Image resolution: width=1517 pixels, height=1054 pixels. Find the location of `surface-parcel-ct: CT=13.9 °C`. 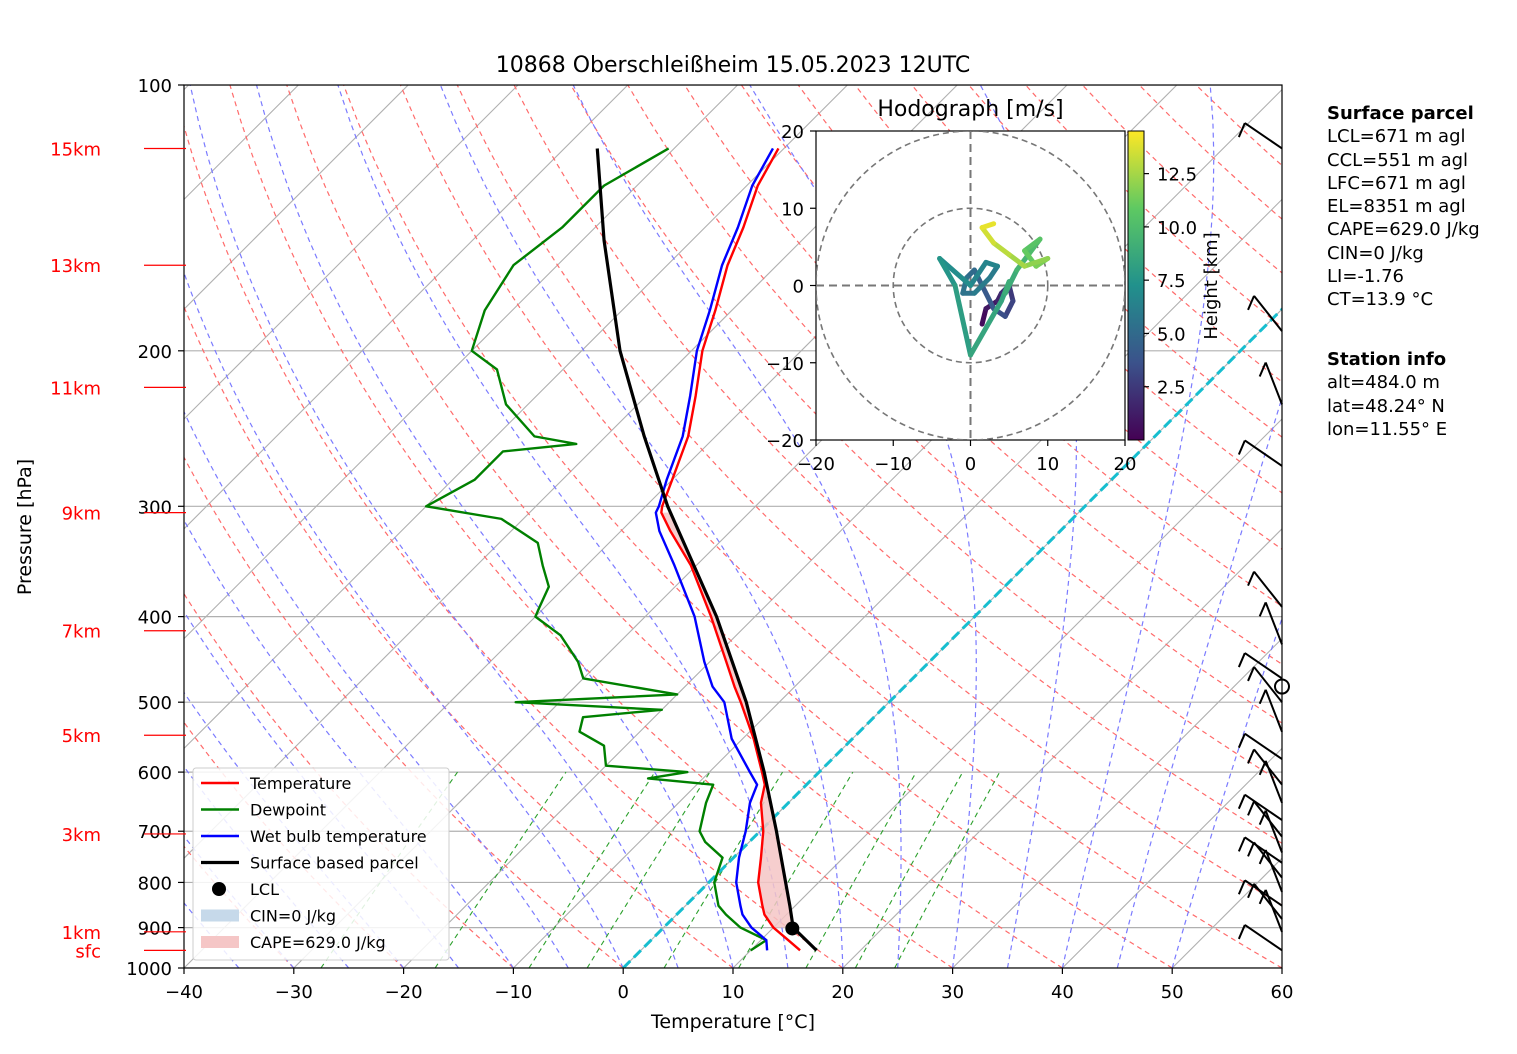

surface-parcel-ct: CT=13.9 °C is located at coordinates (1380, 300).